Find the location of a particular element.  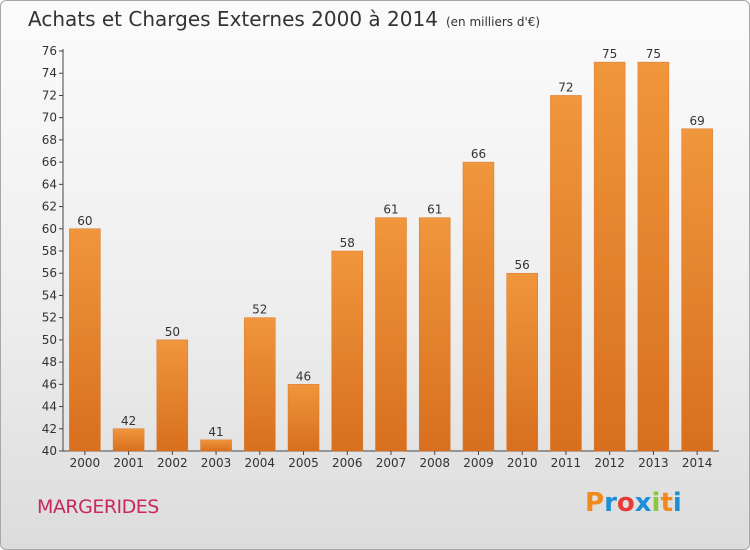

data-label: 72 is located at coordinates (565, 87).